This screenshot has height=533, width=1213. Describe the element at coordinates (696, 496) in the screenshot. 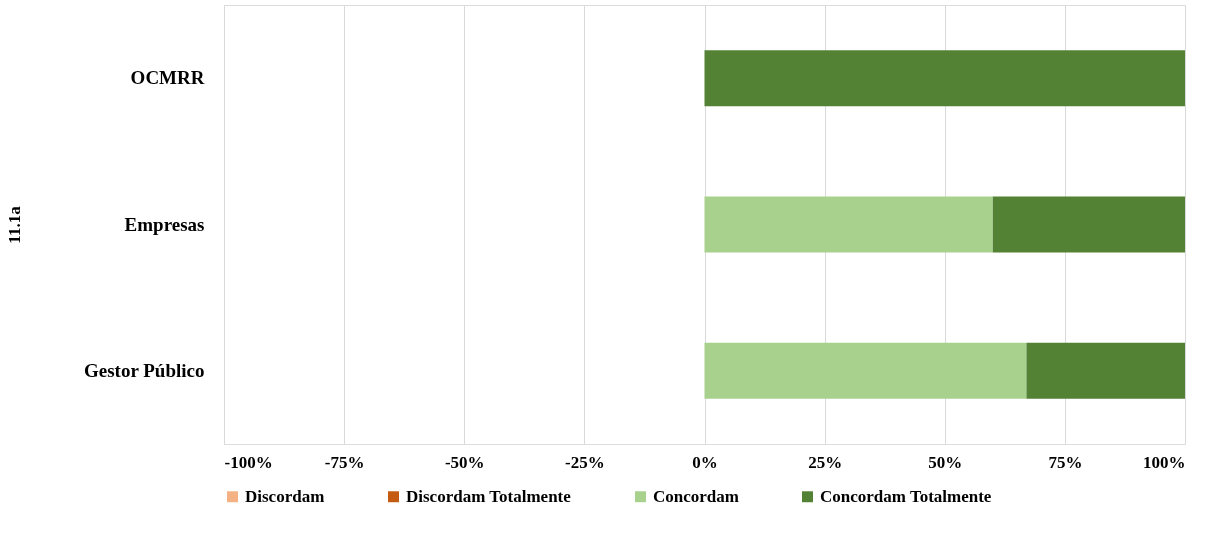

I see `legend-label: Concordam` at that location.